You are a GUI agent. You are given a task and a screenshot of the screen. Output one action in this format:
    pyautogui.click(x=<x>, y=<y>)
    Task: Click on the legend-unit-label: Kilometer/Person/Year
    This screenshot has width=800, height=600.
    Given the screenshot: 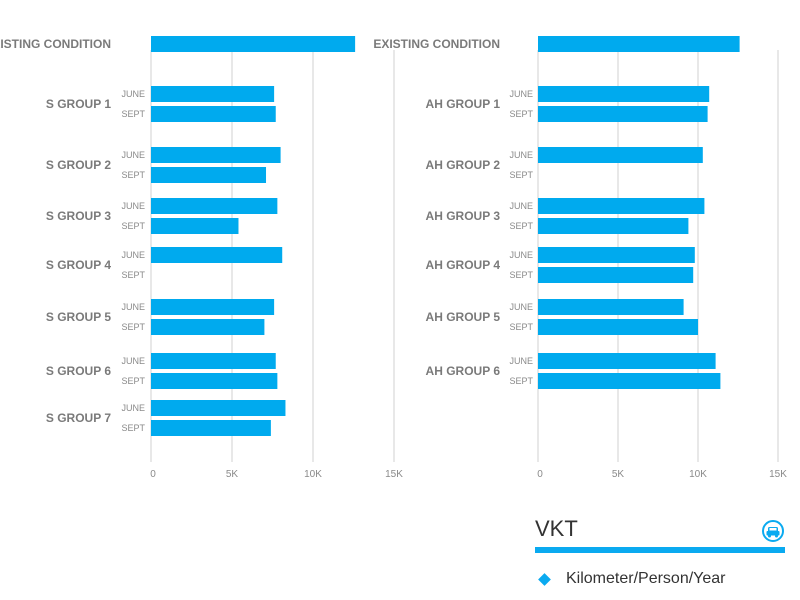 What is the action you would take?
    pyautogui.click(x=646, y=578)
    